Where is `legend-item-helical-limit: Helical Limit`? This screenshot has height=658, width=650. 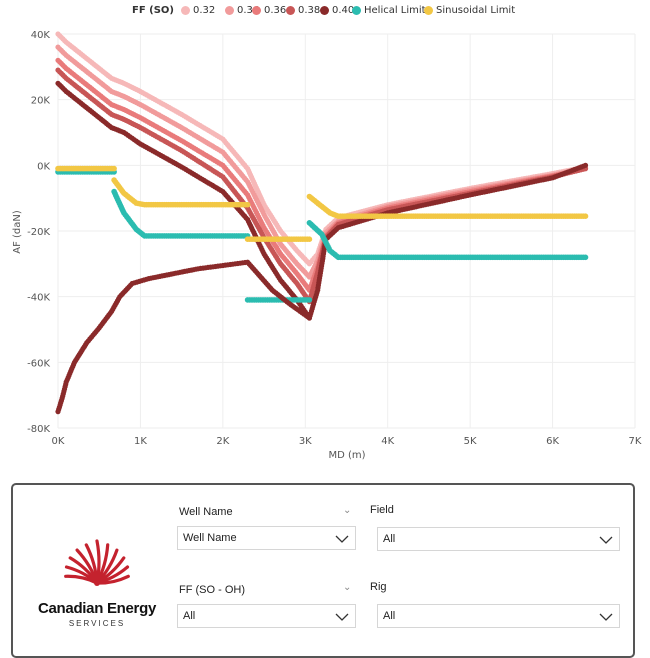
legend-item-helical-limit: Helical Limit is located at coordinates (389, 10).